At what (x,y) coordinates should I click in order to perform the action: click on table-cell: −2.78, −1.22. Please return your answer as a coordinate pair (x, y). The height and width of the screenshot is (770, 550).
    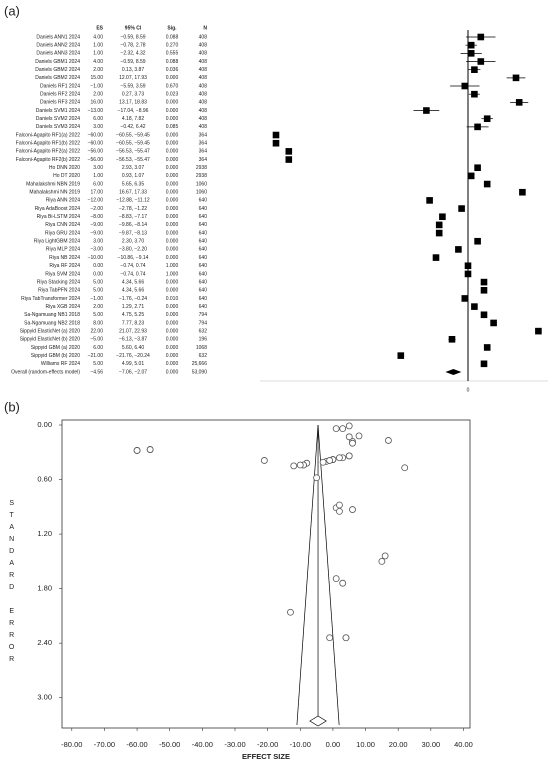
    Looking at the image, I should click on (133, 209).